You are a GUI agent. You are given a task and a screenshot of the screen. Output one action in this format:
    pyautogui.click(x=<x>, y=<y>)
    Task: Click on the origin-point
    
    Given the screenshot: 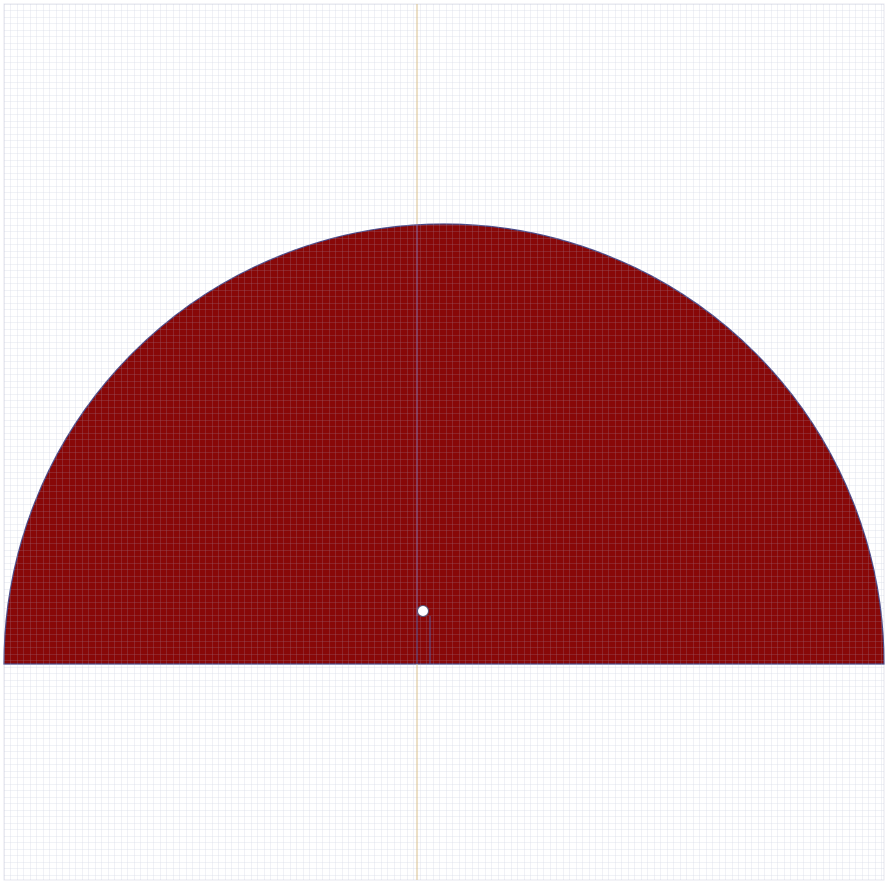 What is the action you would take?
    pyautogui.click(x=423, y=611)
    